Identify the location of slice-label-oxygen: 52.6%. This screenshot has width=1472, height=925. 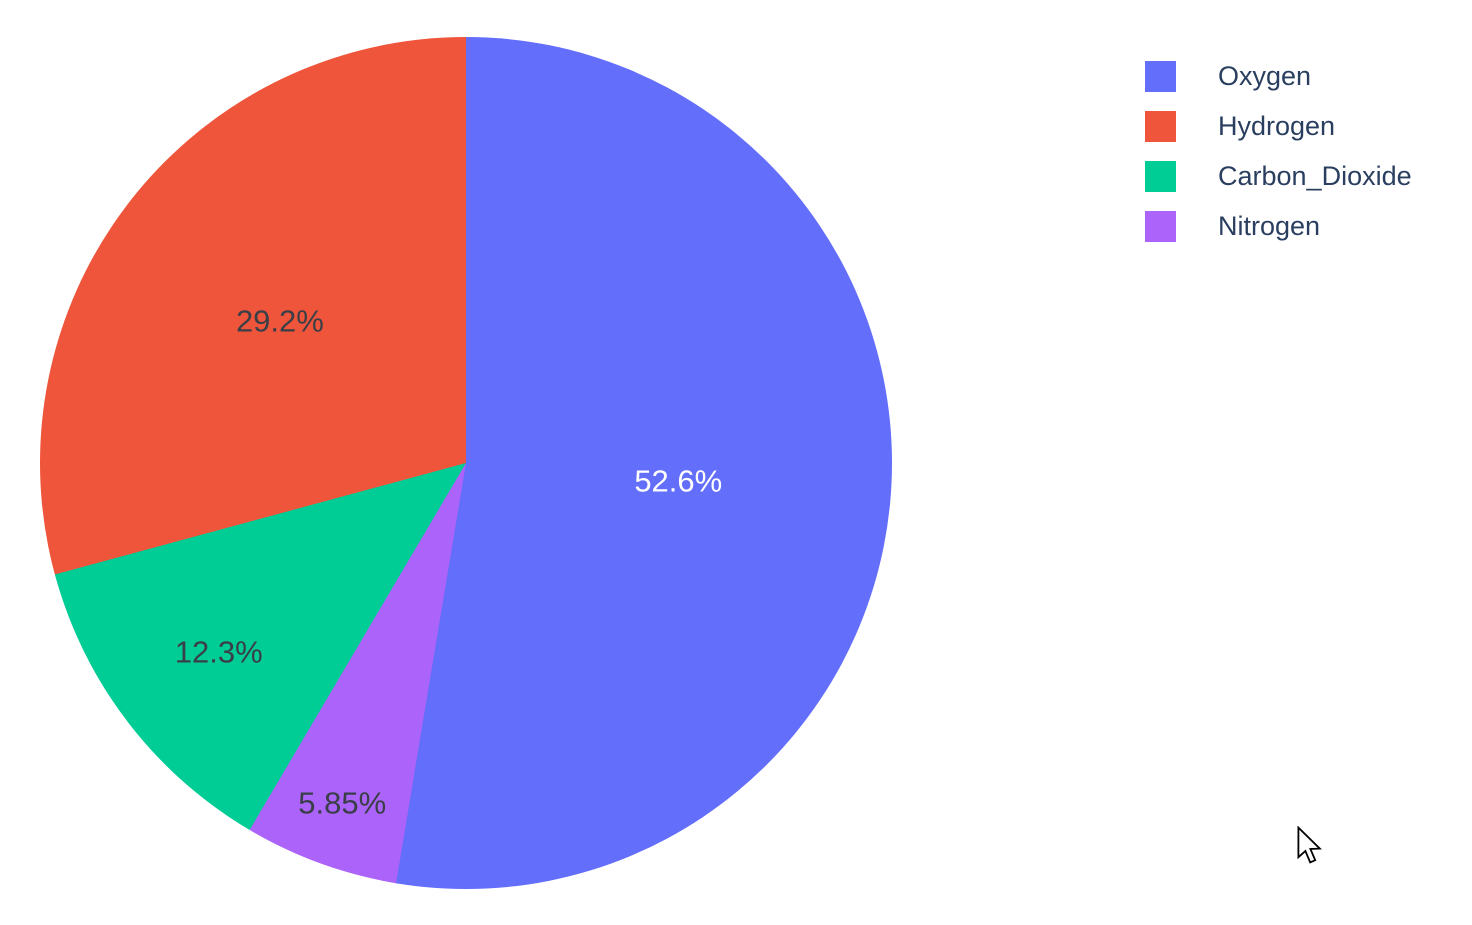
(678, 481).